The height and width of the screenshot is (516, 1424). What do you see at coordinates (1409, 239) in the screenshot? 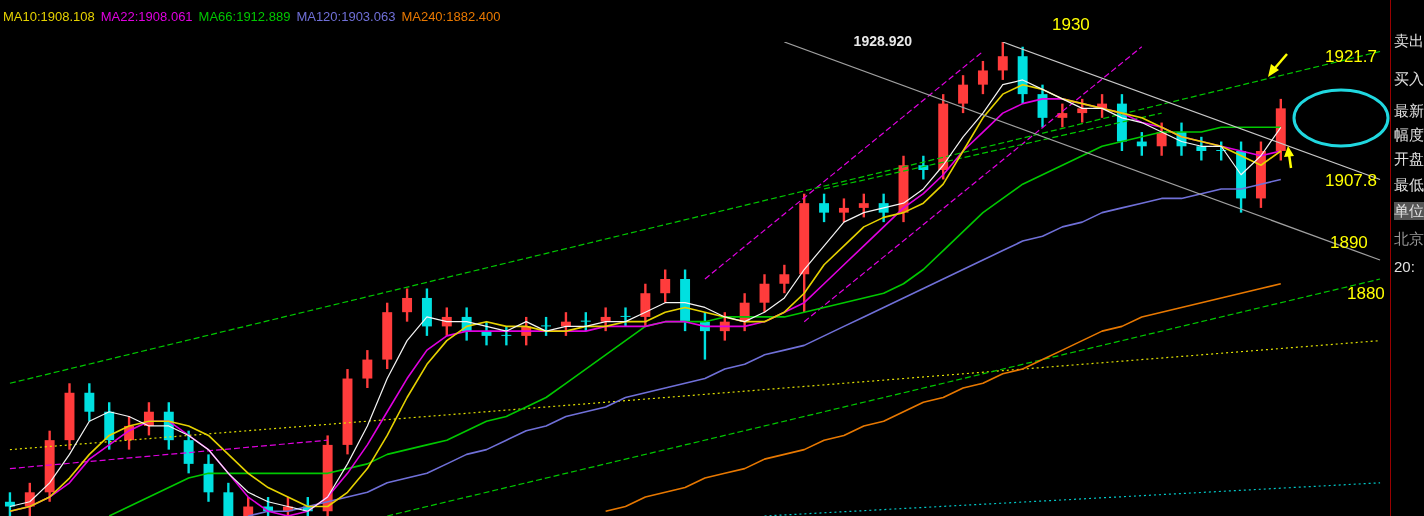
I see `text: 北京` at bounding box center [1409, 239].